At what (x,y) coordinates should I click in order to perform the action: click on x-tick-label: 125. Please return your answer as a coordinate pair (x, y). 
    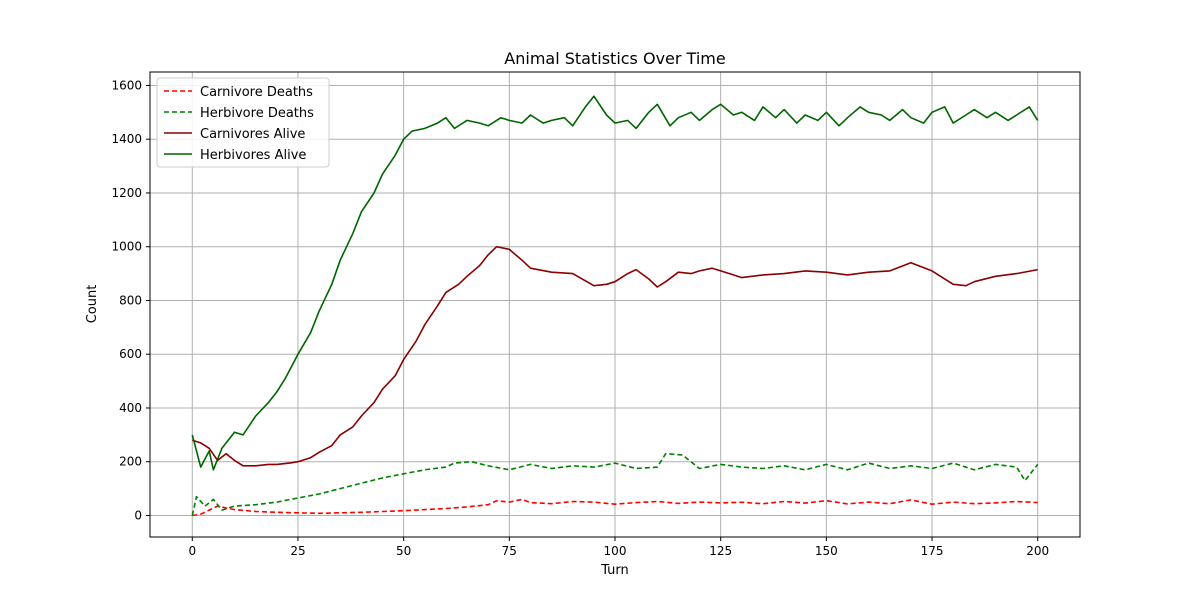
    Looking at the image, I should click on (720, 551).